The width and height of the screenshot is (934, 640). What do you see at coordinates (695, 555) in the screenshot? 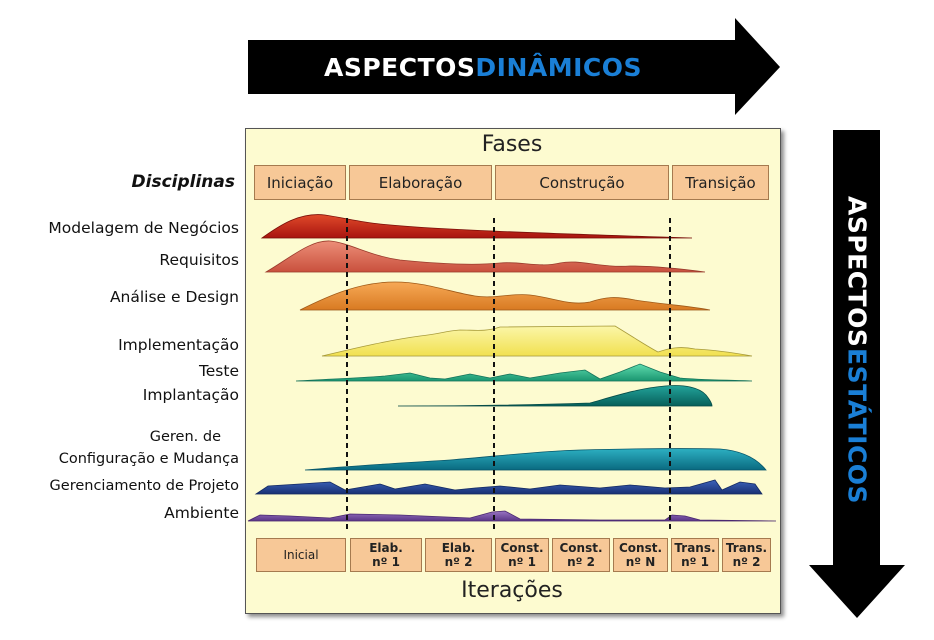
I see `iteration-trans-1: Trans. nº 1` at bounding box center [695, 555].